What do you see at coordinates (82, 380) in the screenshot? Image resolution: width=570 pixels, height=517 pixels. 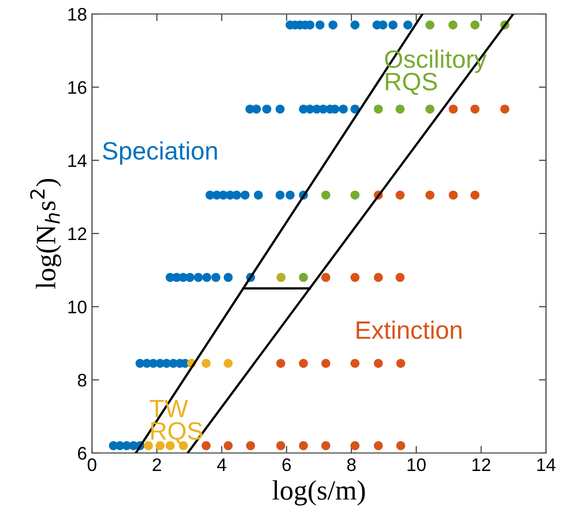 I see `y-tick-label: 8` at bounding box center [82, 380].